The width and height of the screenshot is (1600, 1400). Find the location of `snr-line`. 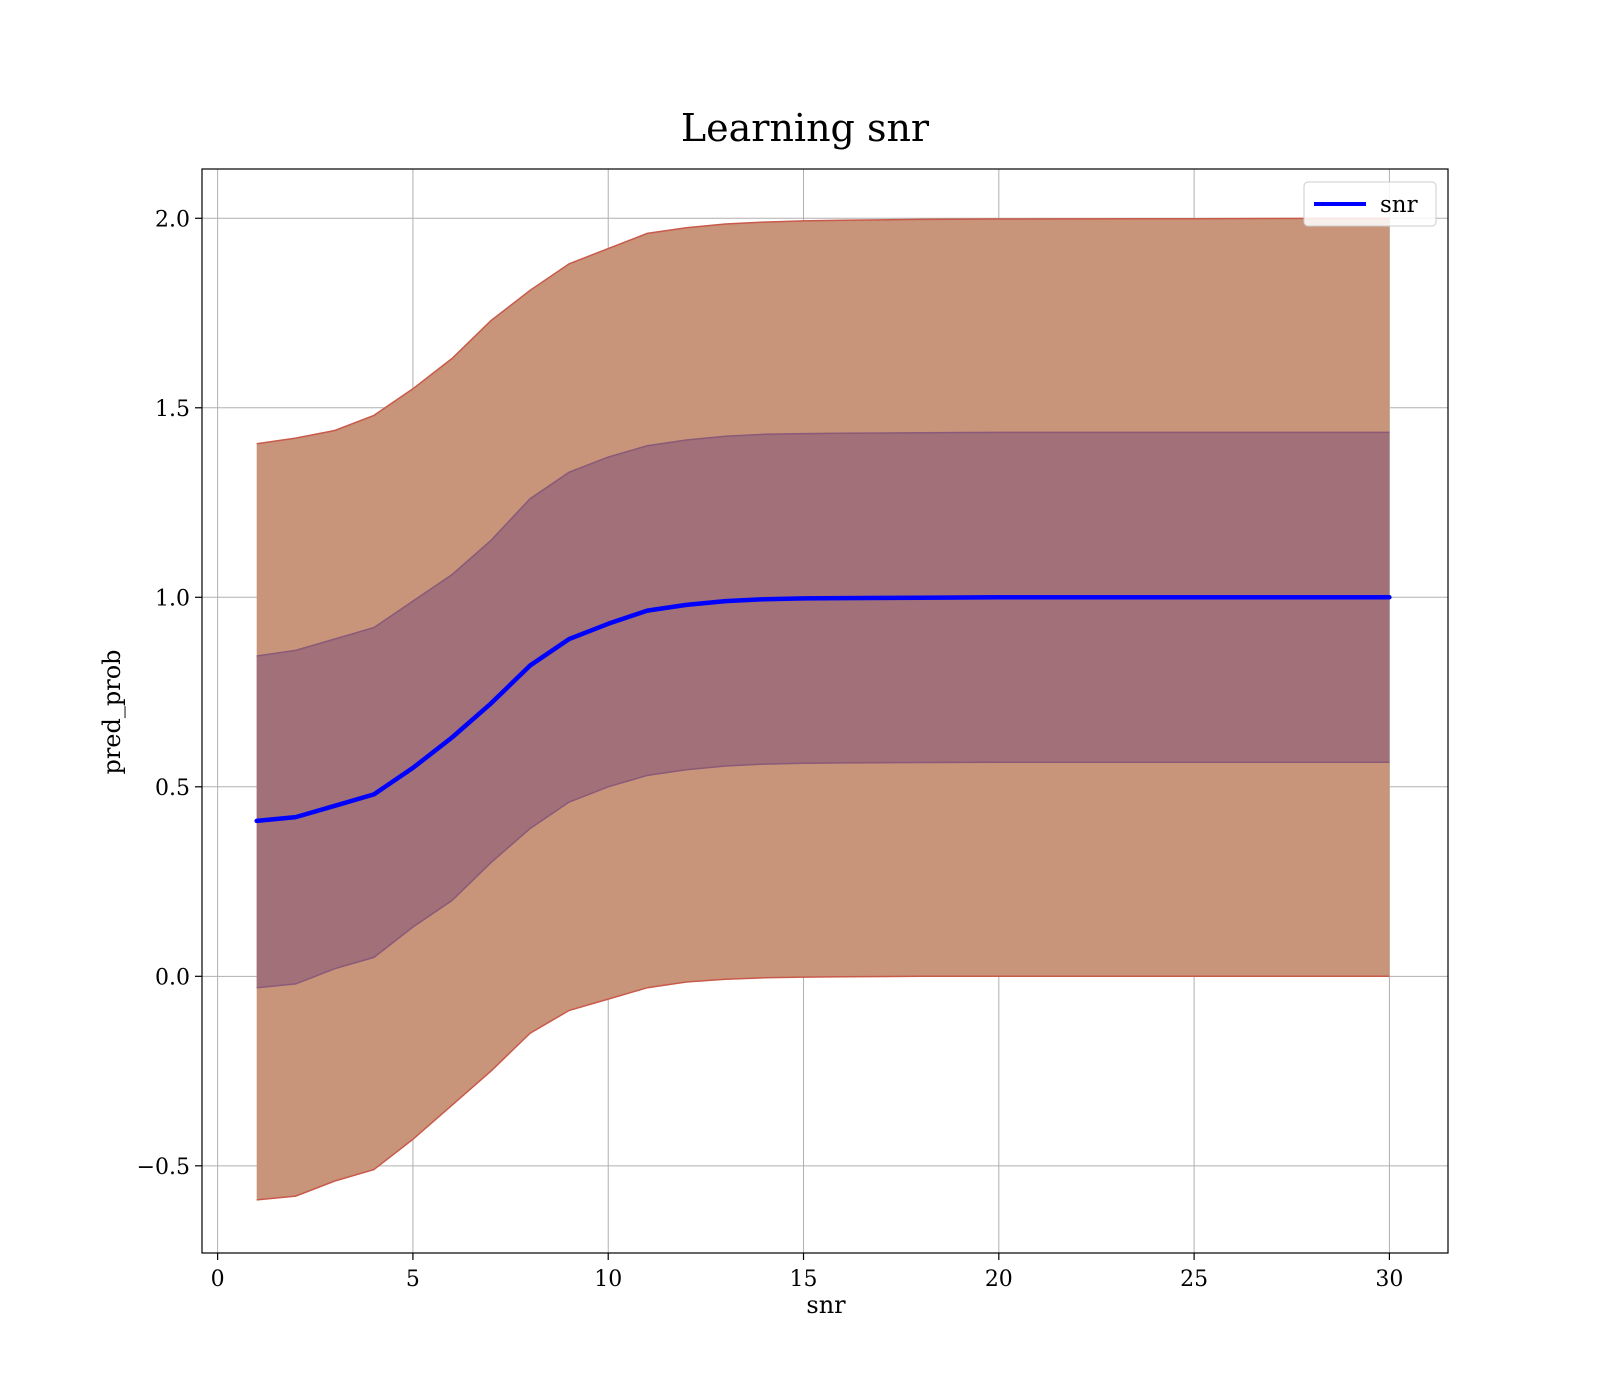

snr-line is located at coordinates (823, 709).